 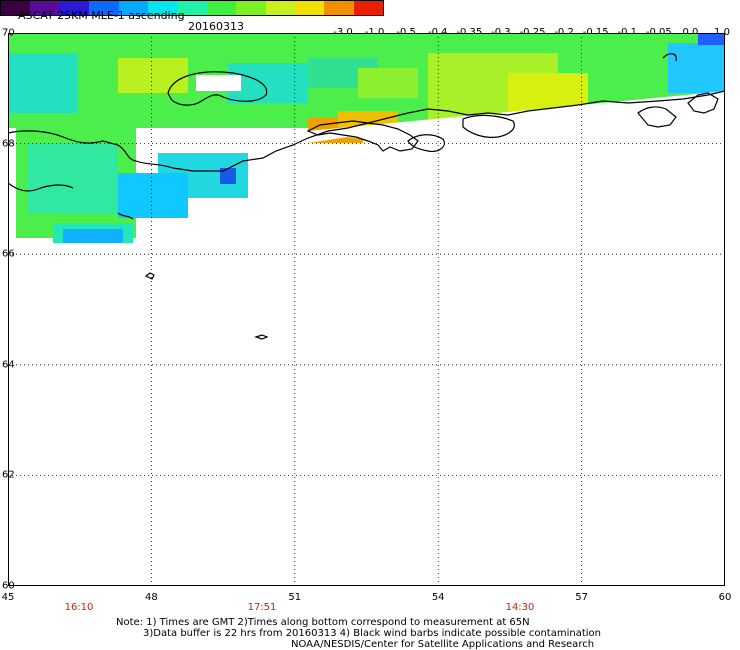 What do you see at coordinates (564, 32) in the screenshot?
I see `colorbar-tick-label: -0.2` at bounding box center [564, 32].